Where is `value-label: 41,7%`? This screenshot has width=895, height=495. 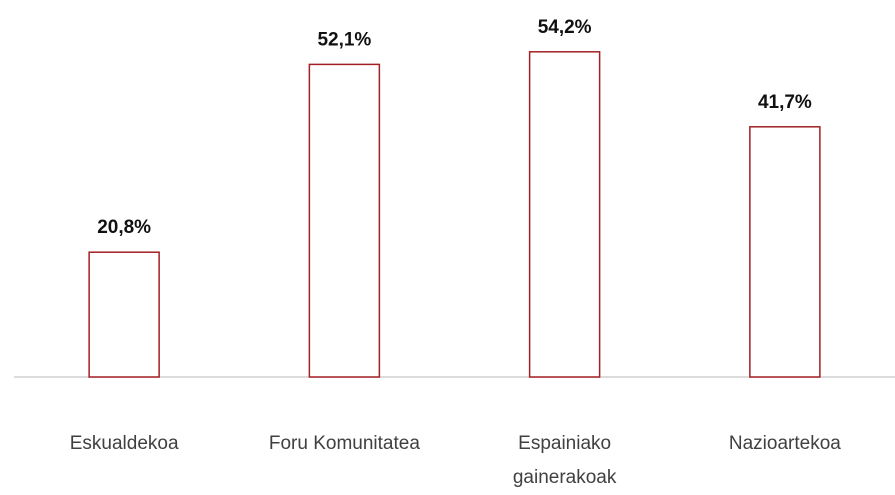 value-label: 41,7% is located at coordinates (785, 102).